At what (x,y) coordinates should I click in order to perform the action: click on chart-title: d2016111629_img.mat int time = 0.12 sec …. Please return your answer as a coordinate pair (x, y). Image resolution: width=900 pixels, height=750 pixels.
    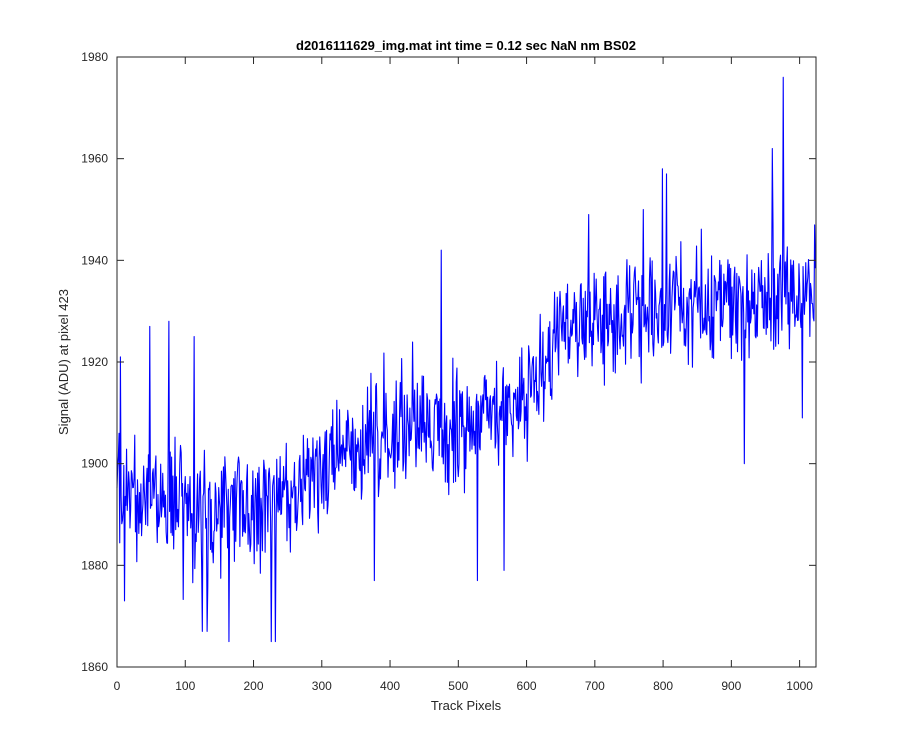
    Looking at the image, I should click on (466, 45).